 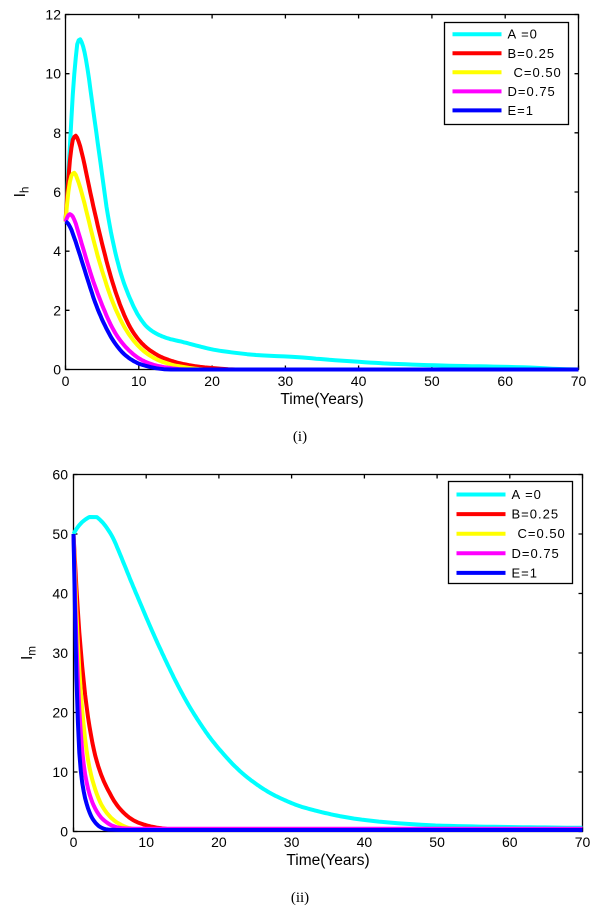 What do you see at coordinates (57, 133) in the screenshot?
I see `svg-text: 8` at bounding box center [57, 133].